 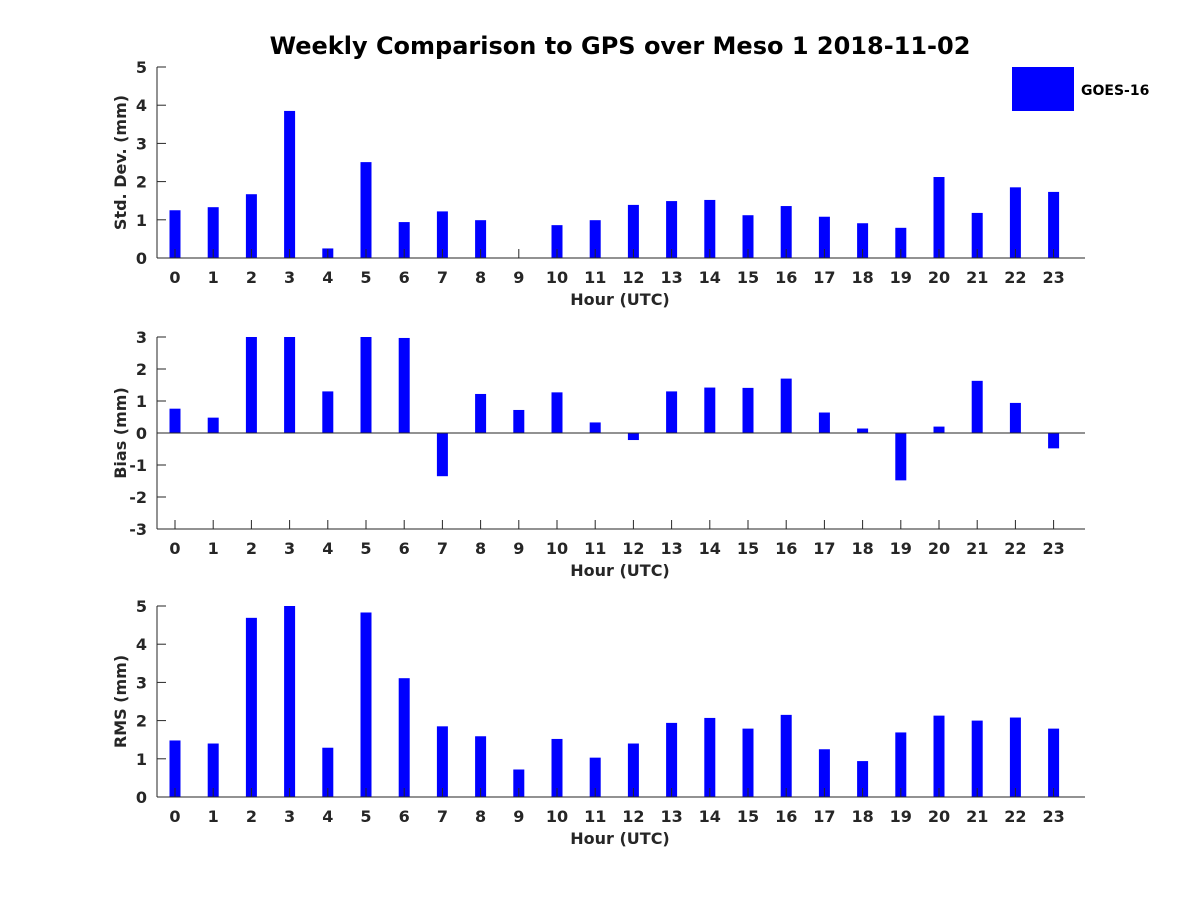 I want to click on x-tick-label: 10, so click(x=557, y=816).